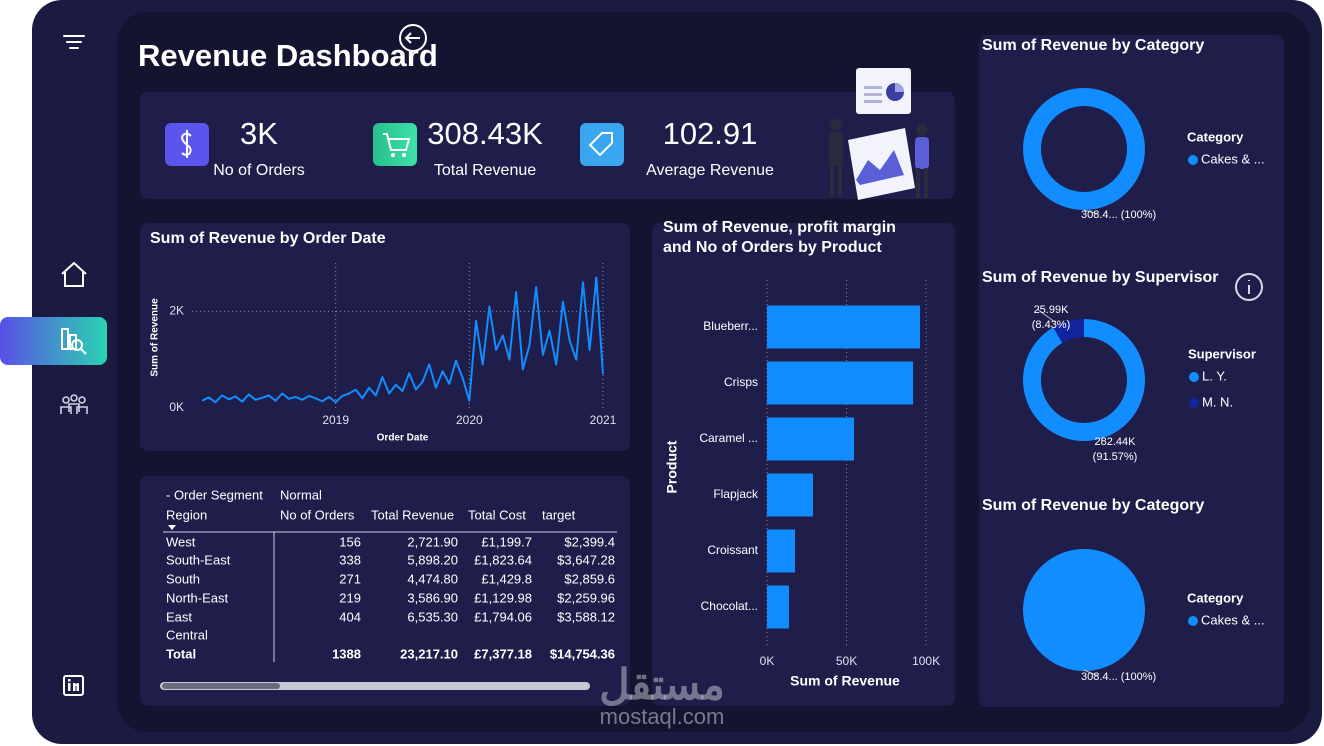 The height and width of the screenshot is (746, 1324). I want to click on data-label: 308.4... (100%), so click(1119, 215).